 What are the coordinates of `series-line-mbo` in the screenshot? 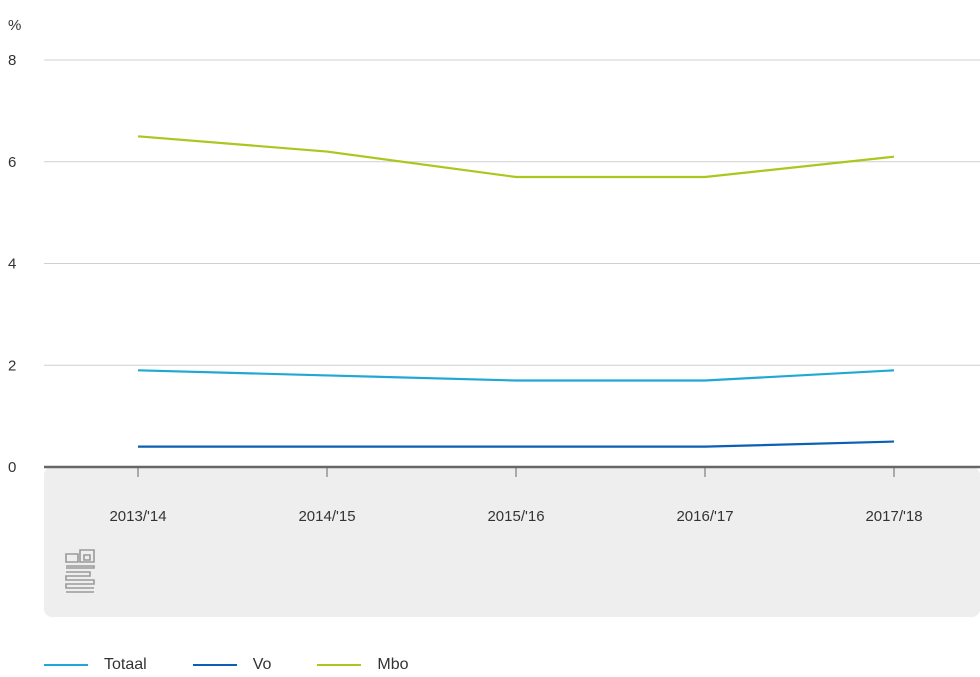 It's located at (516, 157).